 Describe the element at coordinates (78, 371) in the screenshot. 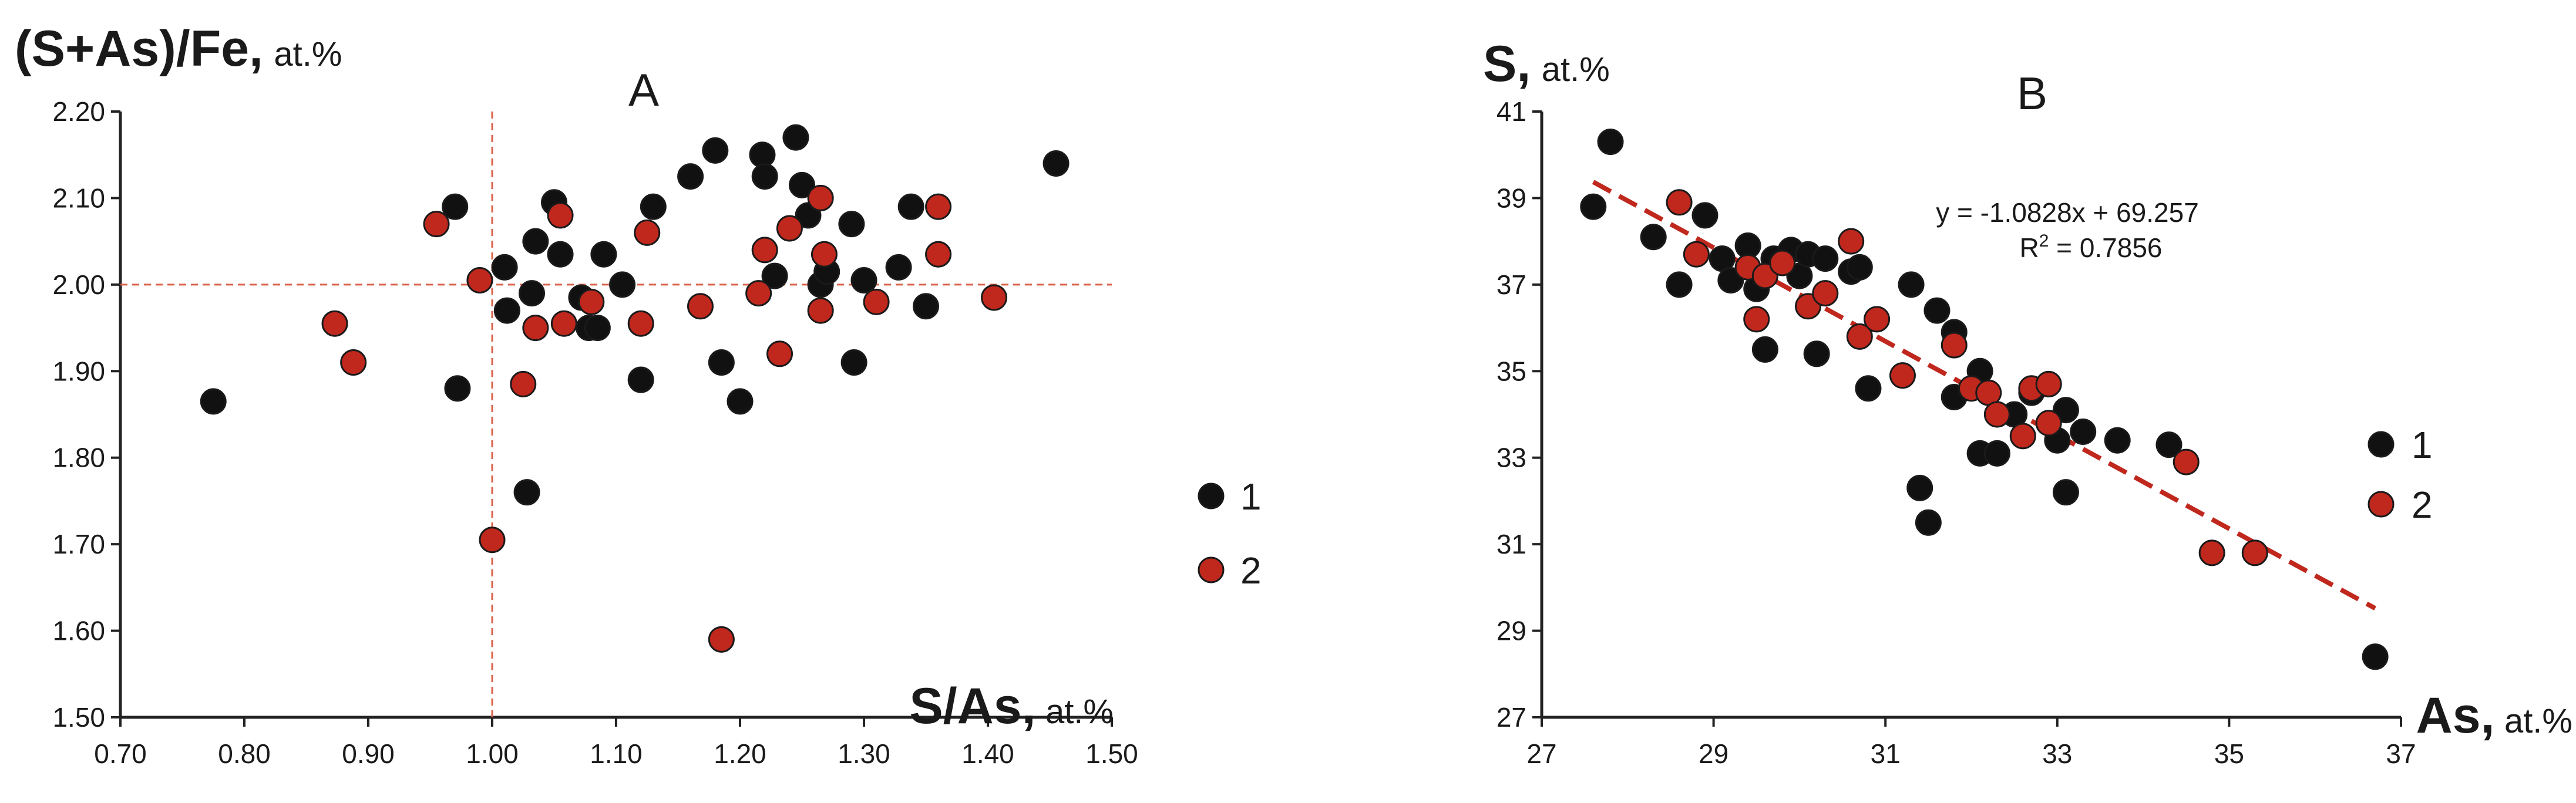

I see `panel-a-y-tick-label: 1.90` at that location.